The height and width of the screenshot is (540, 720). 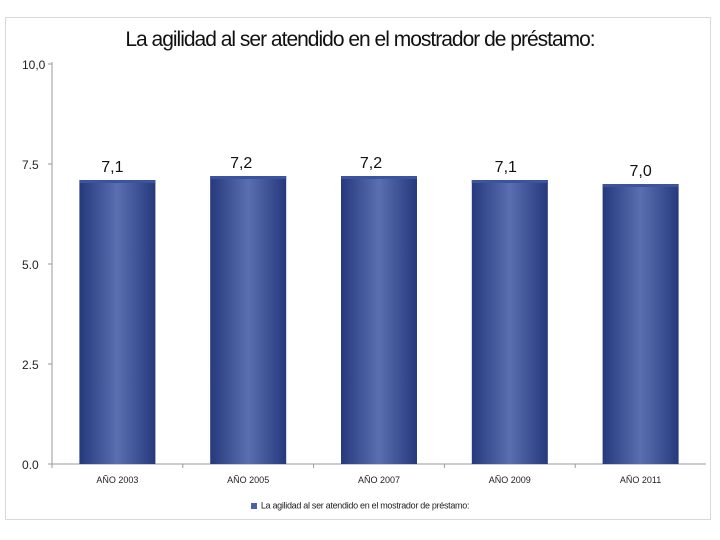 I want to click on x-tick-label: AÑO 2003, so click(x=117, y=480).